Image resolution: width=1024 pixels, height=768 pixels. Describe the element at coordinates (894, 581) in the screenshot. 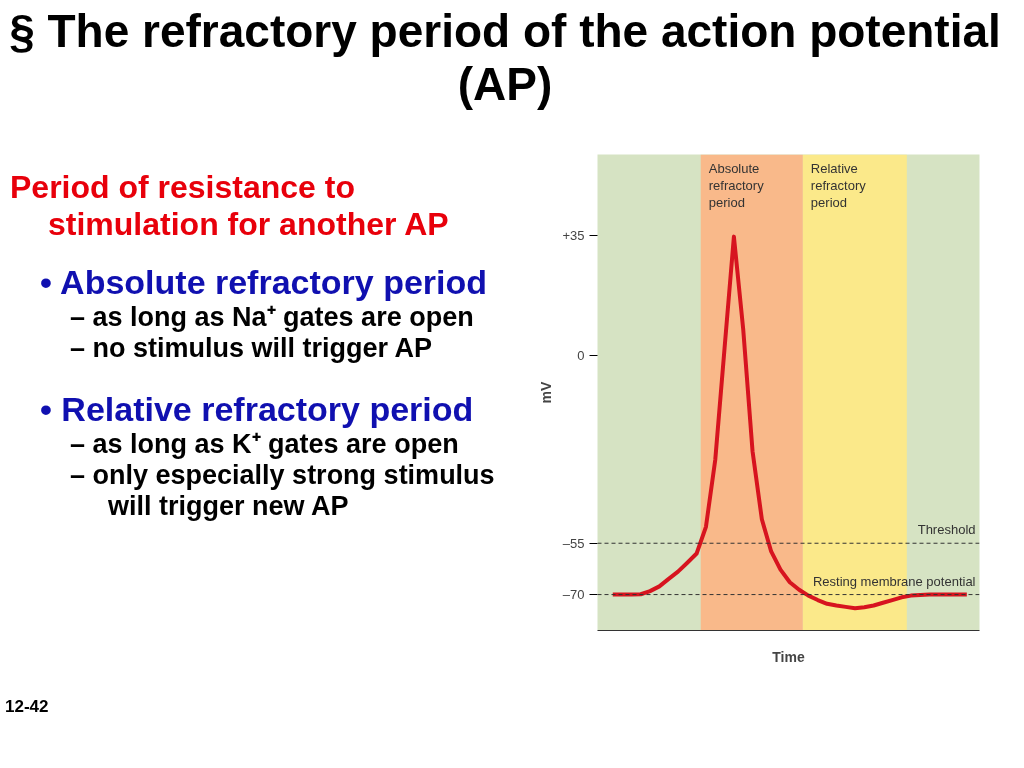

I see `ref-line-label: Resting membrane potential` at that location.